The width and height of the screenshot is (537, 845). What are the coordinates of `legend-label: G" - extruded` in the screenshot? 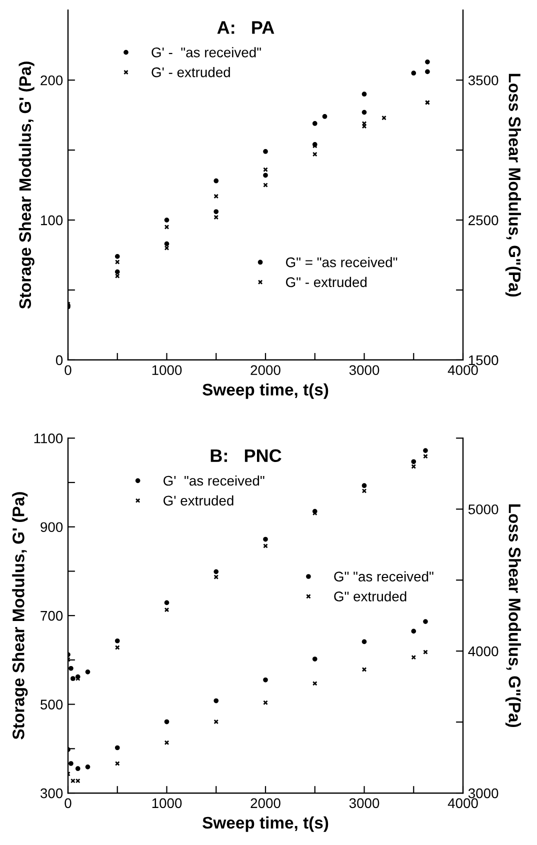 It's located at (326, 282).